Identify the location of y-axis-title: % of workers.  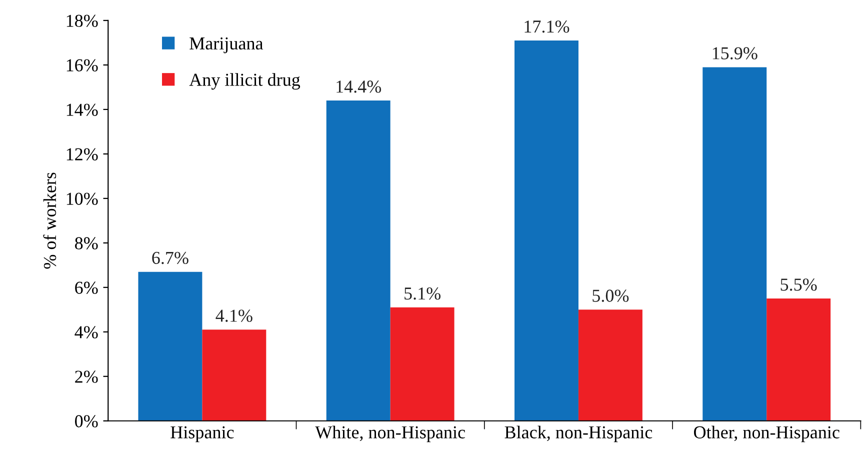
(49, 220).